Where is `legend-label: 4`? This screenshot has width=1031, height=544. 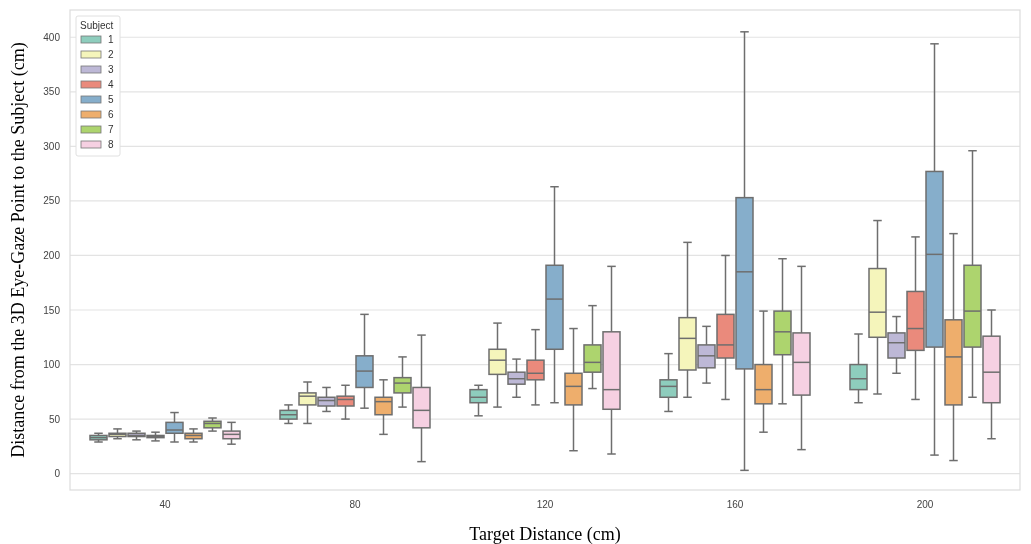
legend-label: 4 is located at coordinates (111, 84).